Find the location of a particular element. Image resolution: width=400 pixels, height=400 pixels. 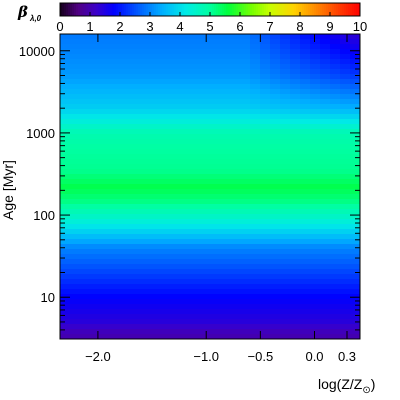

x-tick-label: 0.3 is located at coordinates (347, 356).